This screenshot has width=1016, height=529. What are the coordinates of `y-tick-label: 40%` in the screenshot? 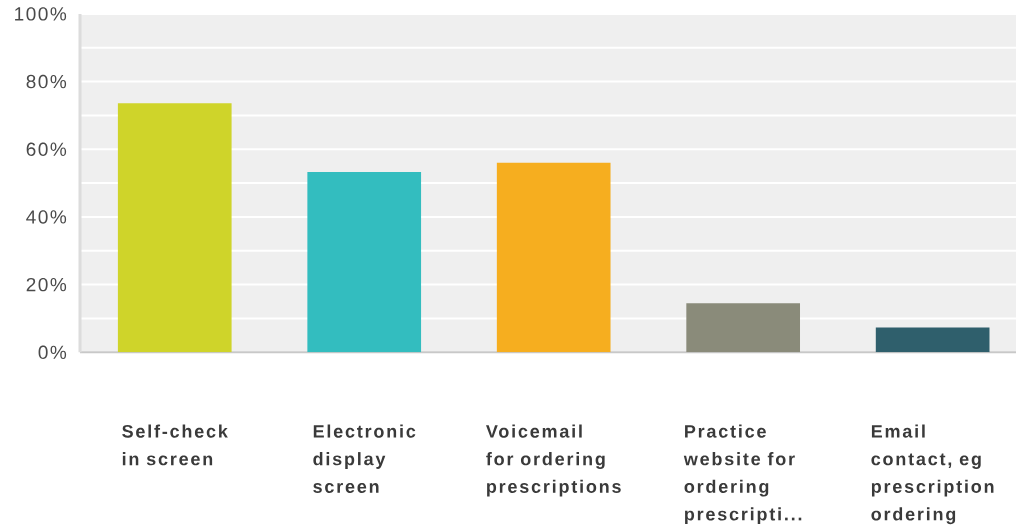 It's located at (46, 217).